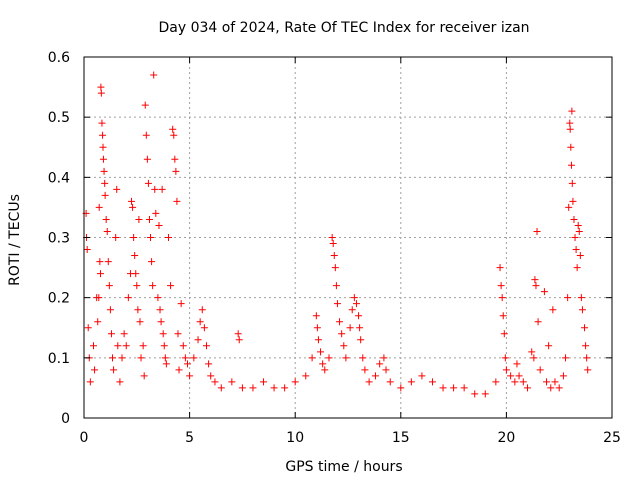  What do you see at coordinates (59, 299) in the screenshot?
I see `y-tick-label: 0.2` at bounding box center [59, 299].